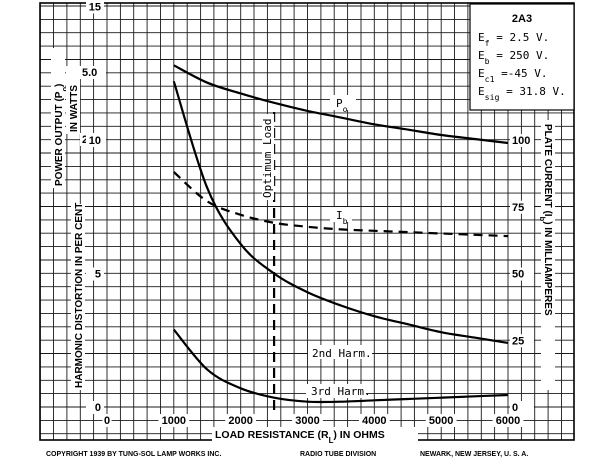  I want to click on distortion-tick-label: 15, so click(95, 8).